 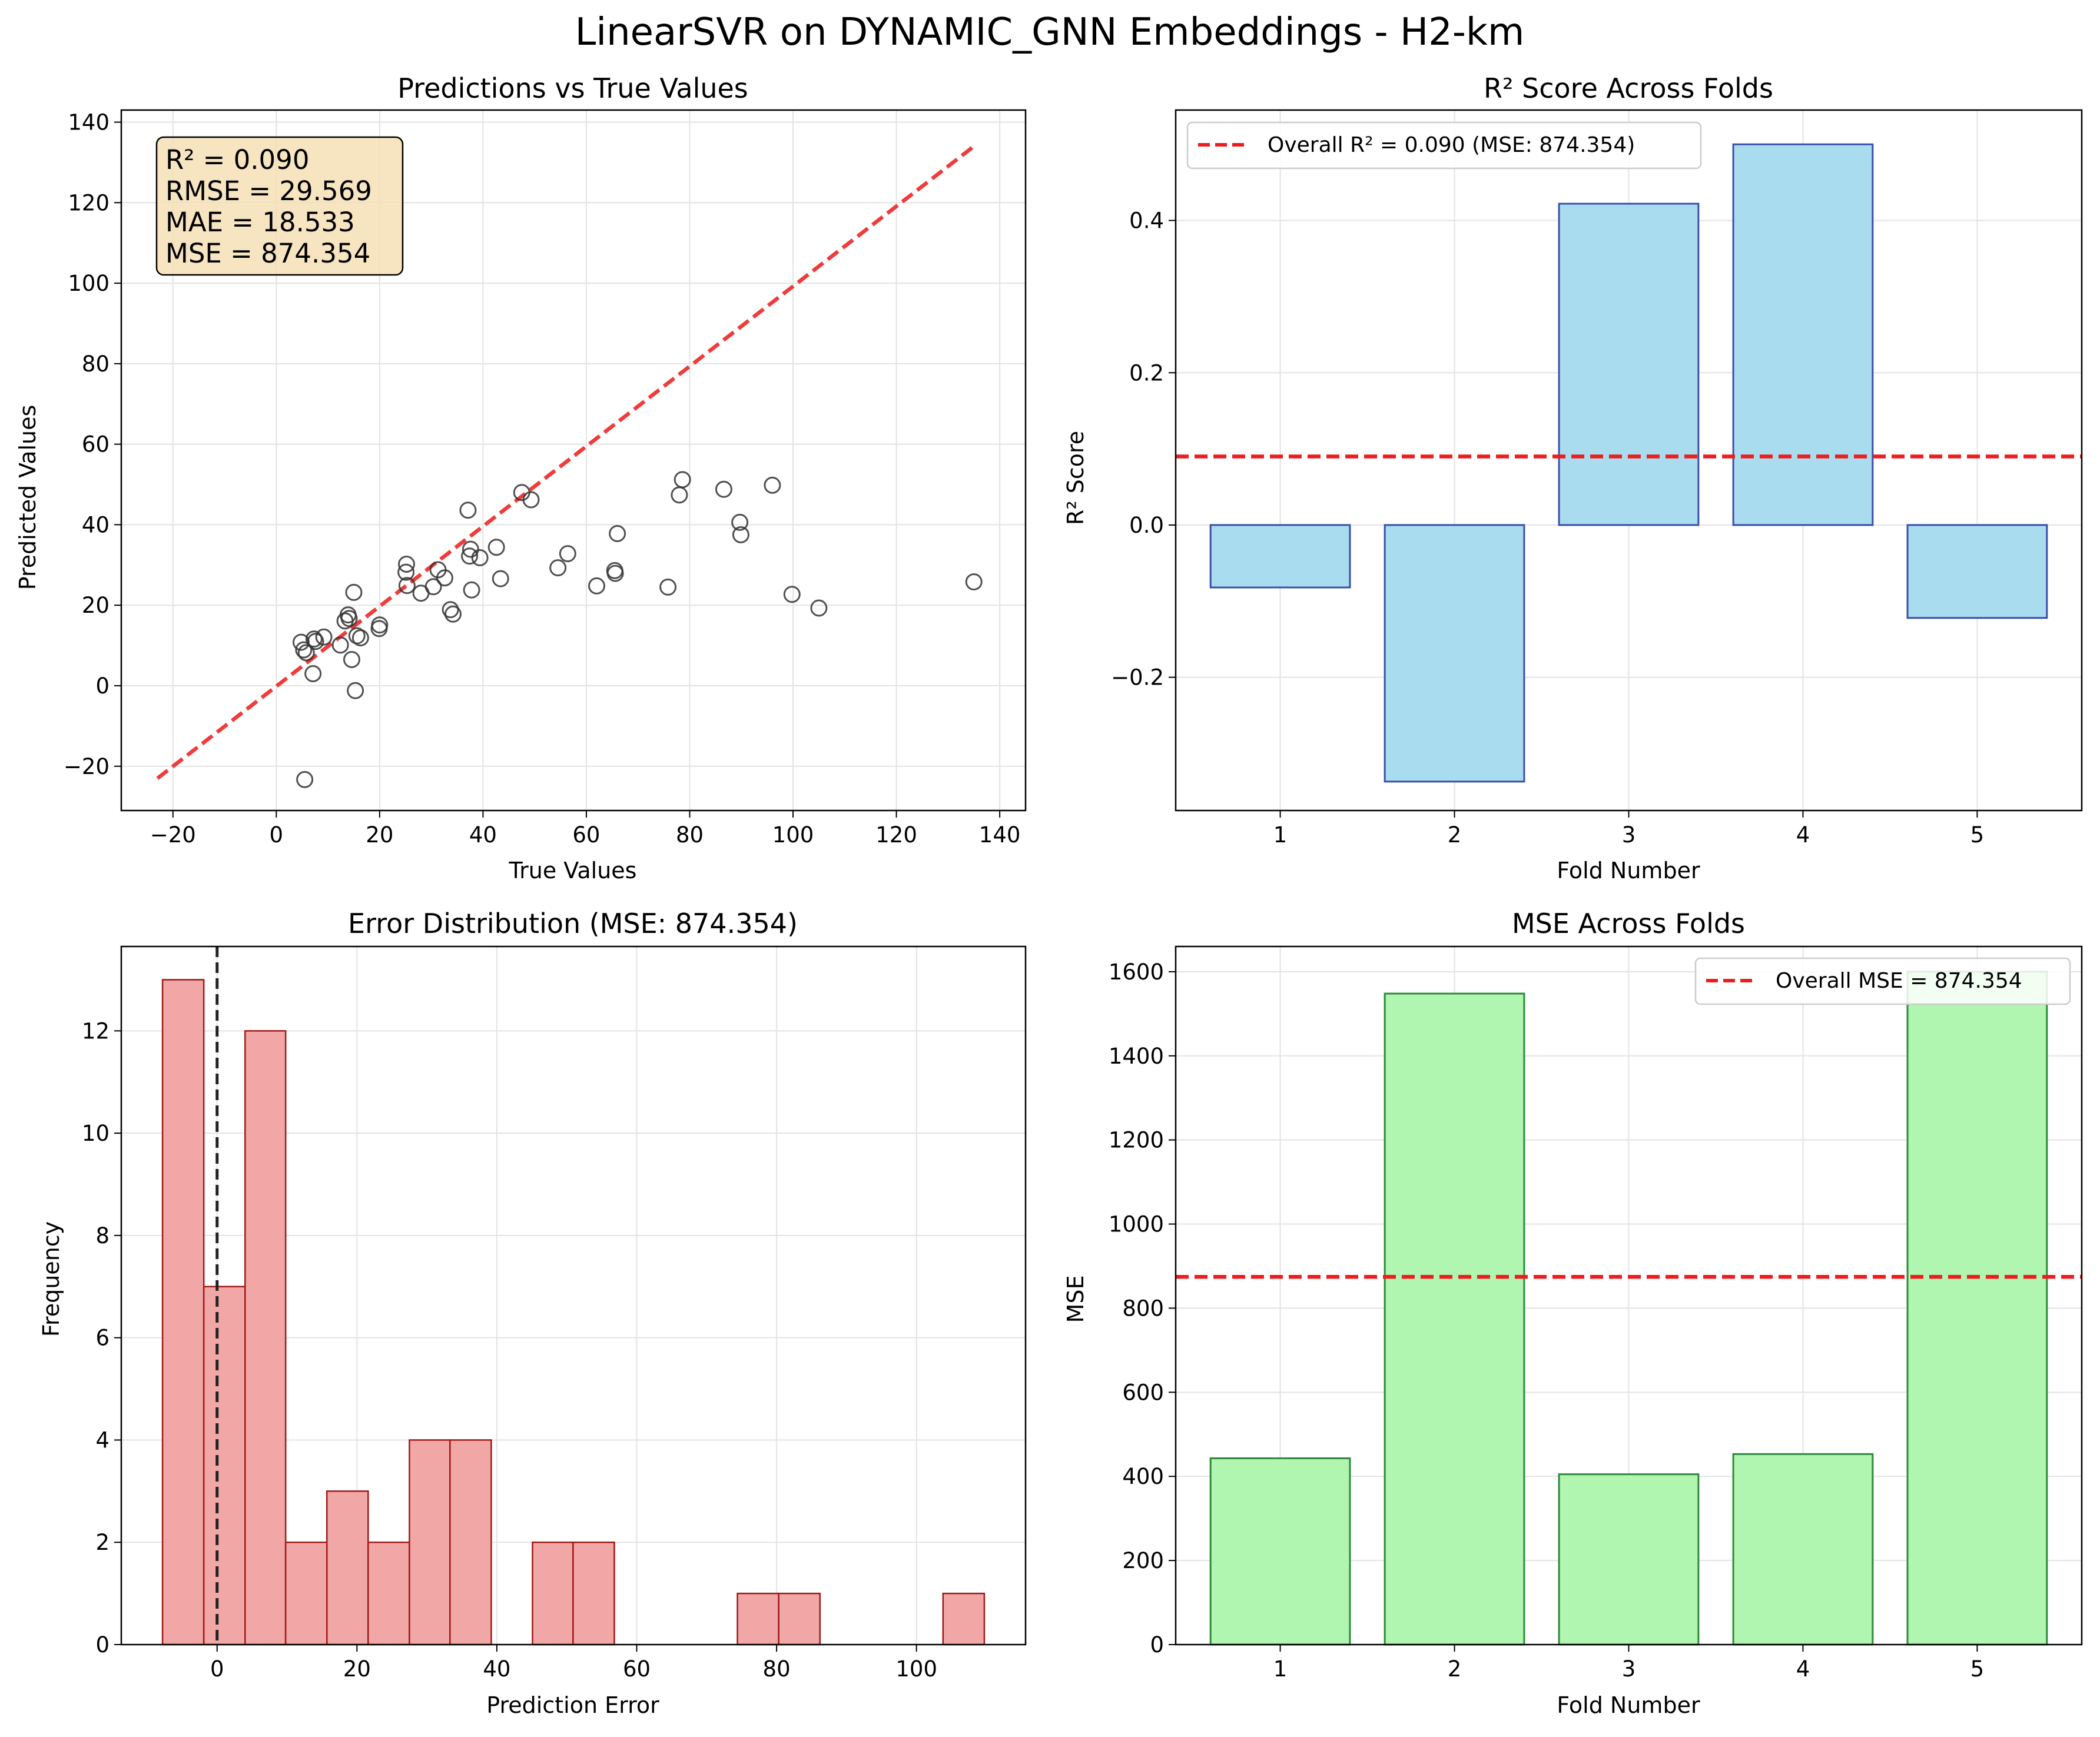 I want to click on x-tick-label: 40, so click(x=496, y=1669).